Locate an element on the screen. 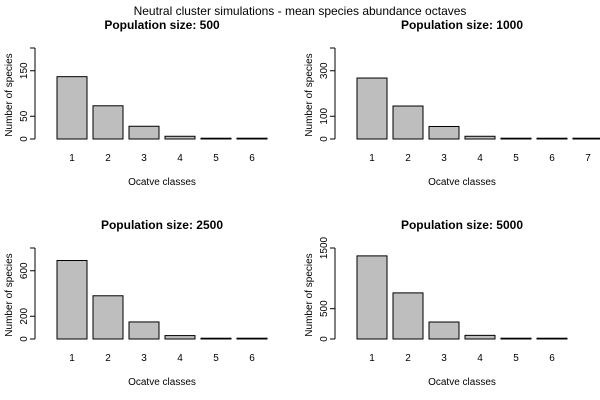  y-tick-label: 200 is located at coordinates (24, 315).